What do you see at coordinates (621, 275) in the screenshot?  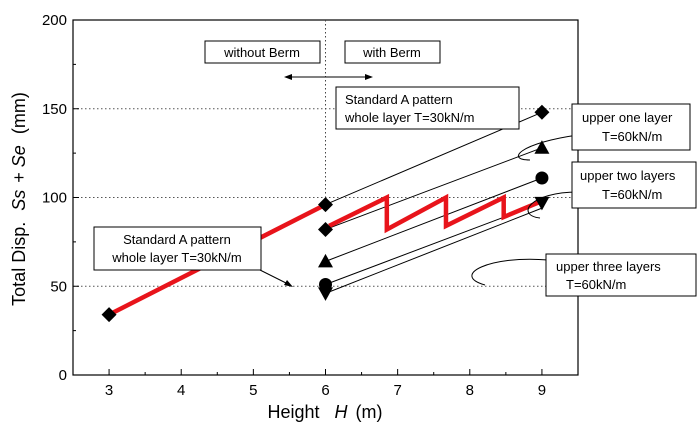 I see `upper-three-box` at bounding box center [621, 275].